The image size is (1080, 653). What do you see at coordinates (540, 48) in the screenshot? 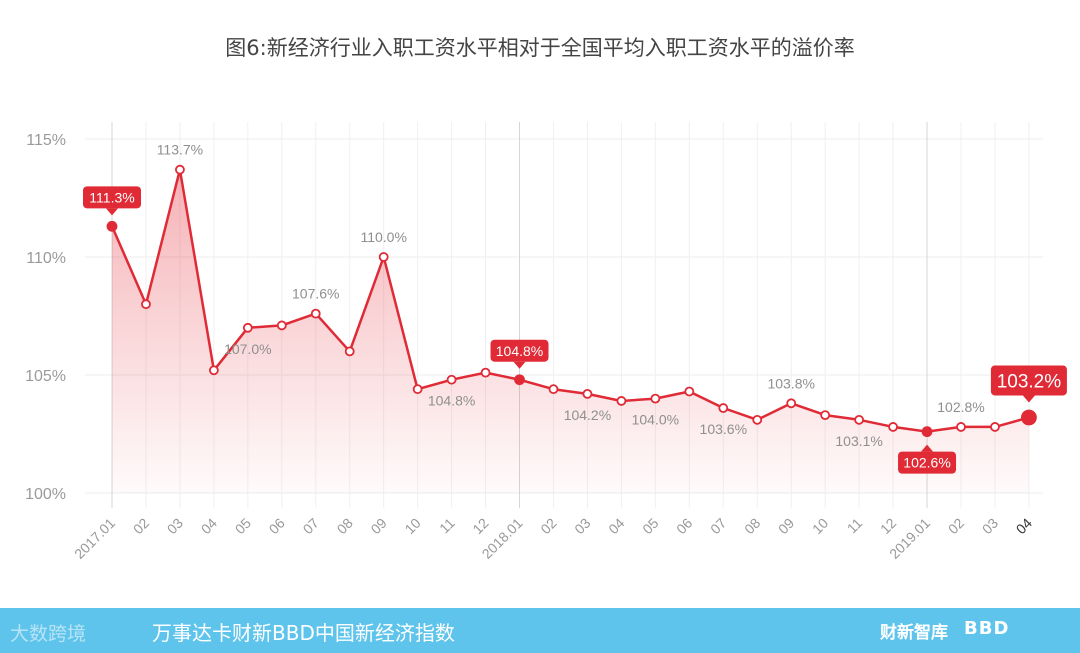
I see `chart-title: 图6:新经济行业入职工资水平相对于全国平均入职工资水平的溢价率` at bounding box center [540, 48].